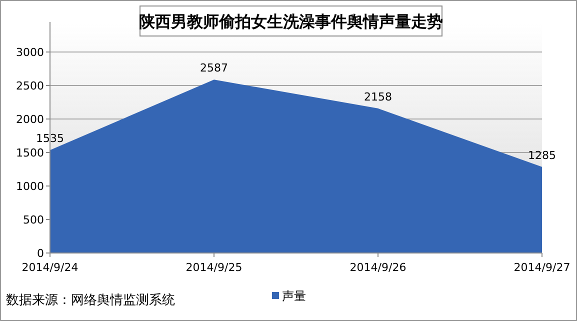 The height and width of the screenshot is (321, 577). Describe the element at coordinates (214, 267) in the screenshot. I see `x-tick-label: 2014/9/25` at that location.